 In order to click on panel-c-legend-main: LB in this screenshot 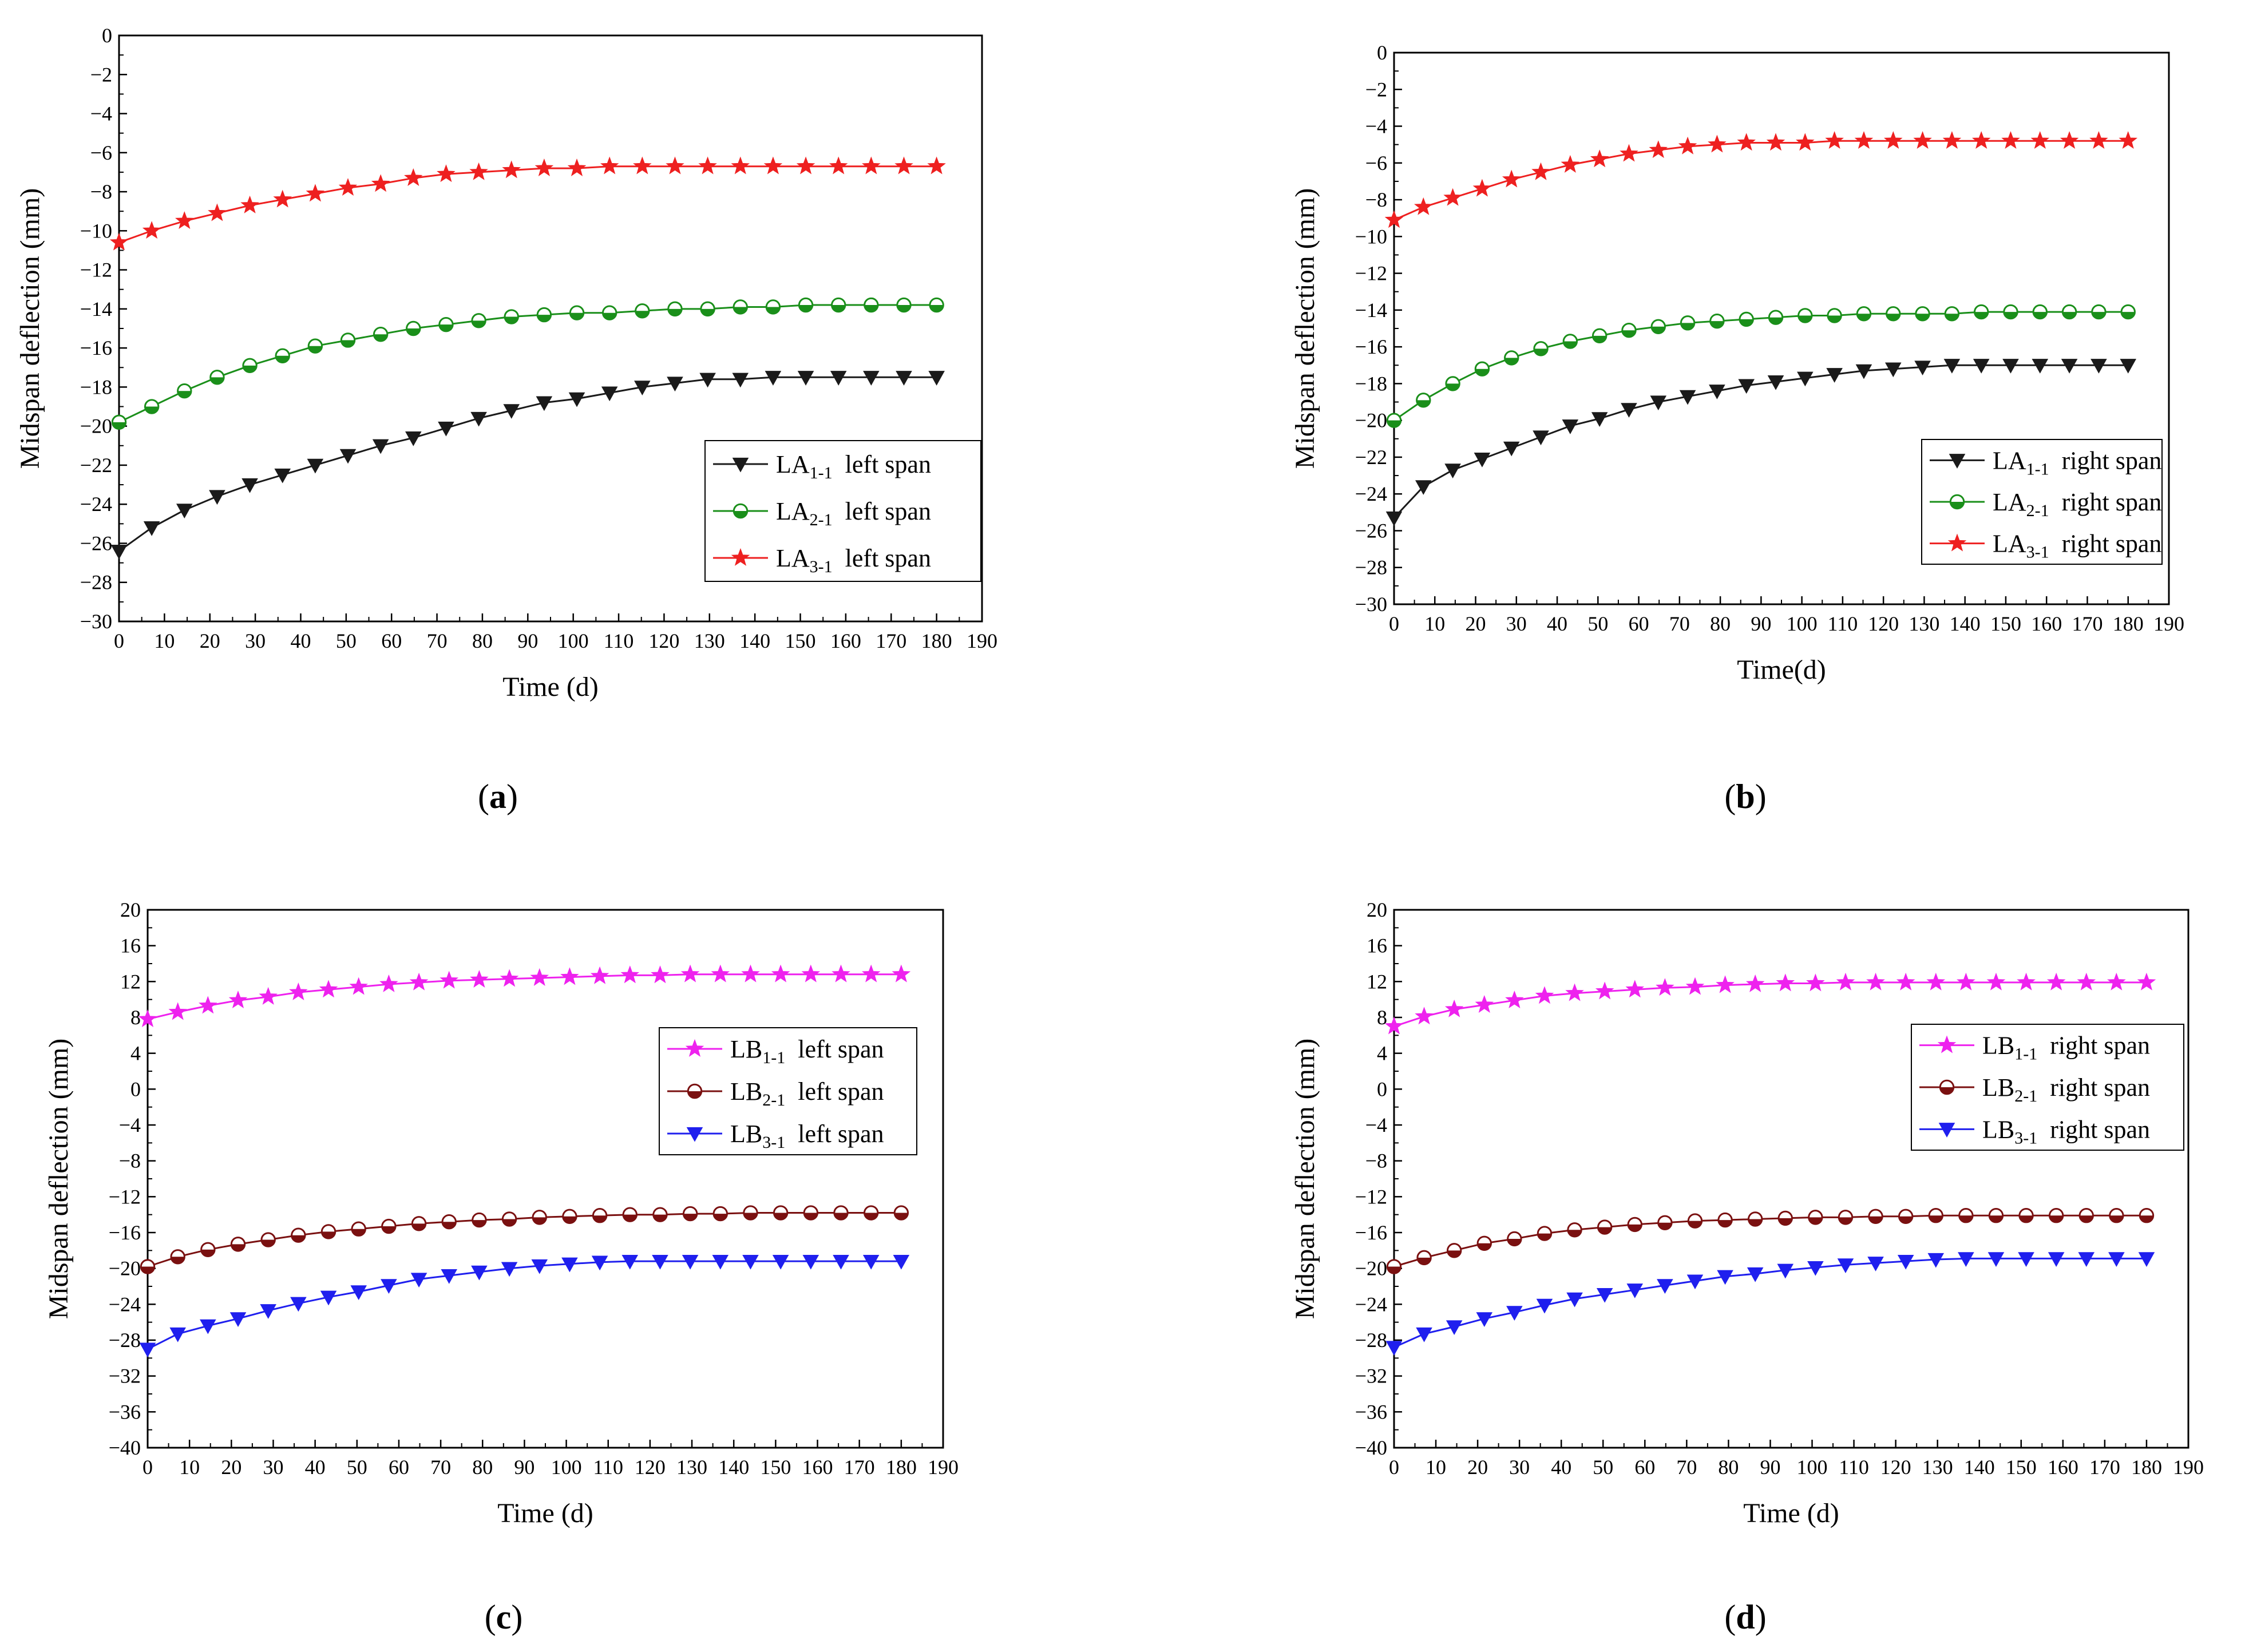, I will do `click(746, 1092)`.